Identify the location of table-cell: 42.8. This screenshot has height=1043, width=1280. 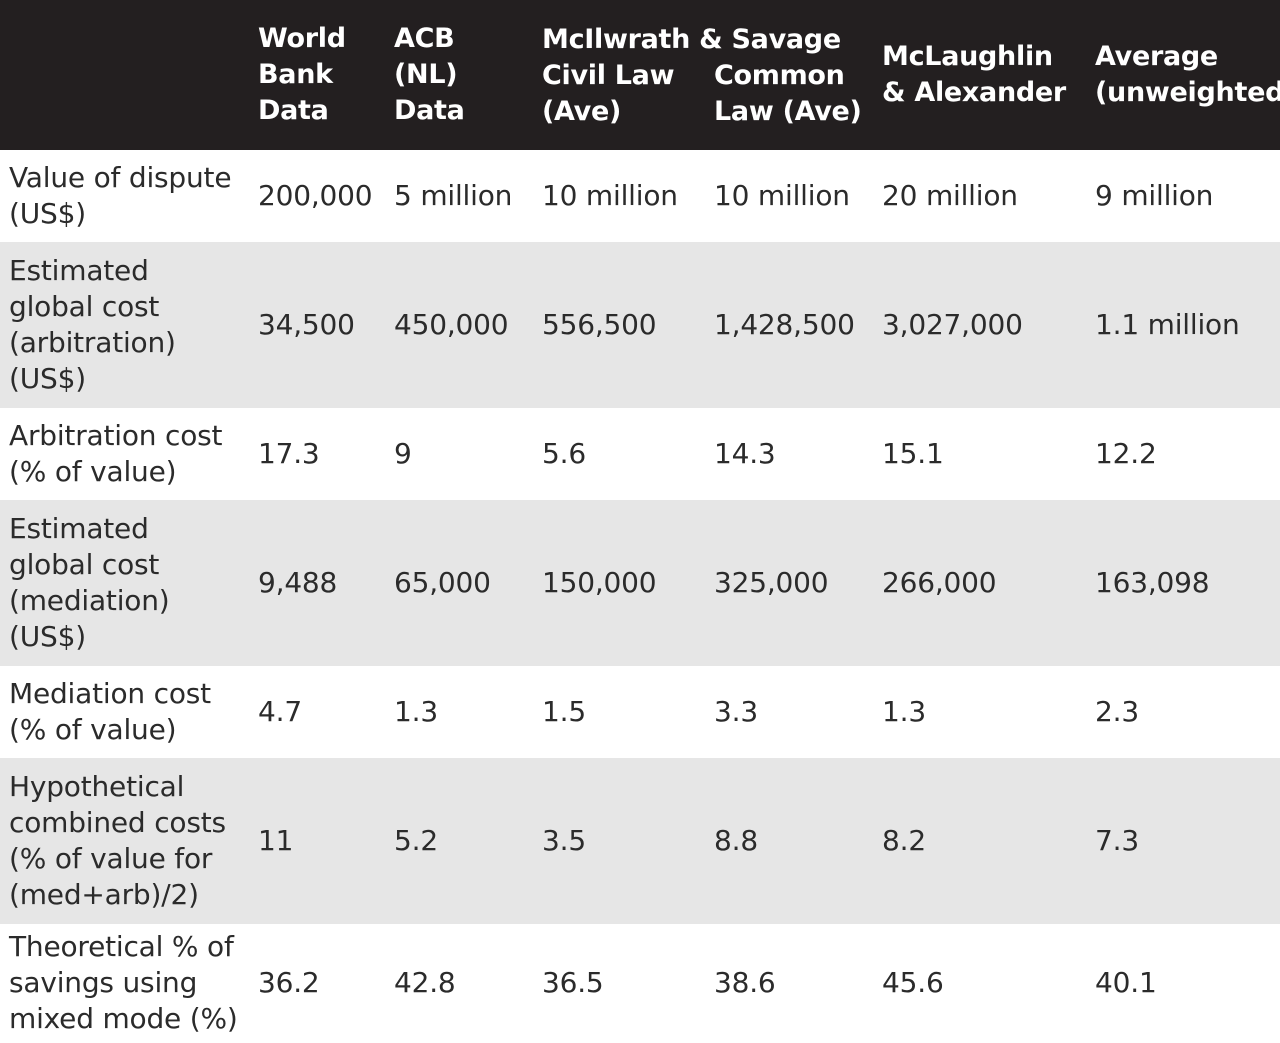
(425, 982).